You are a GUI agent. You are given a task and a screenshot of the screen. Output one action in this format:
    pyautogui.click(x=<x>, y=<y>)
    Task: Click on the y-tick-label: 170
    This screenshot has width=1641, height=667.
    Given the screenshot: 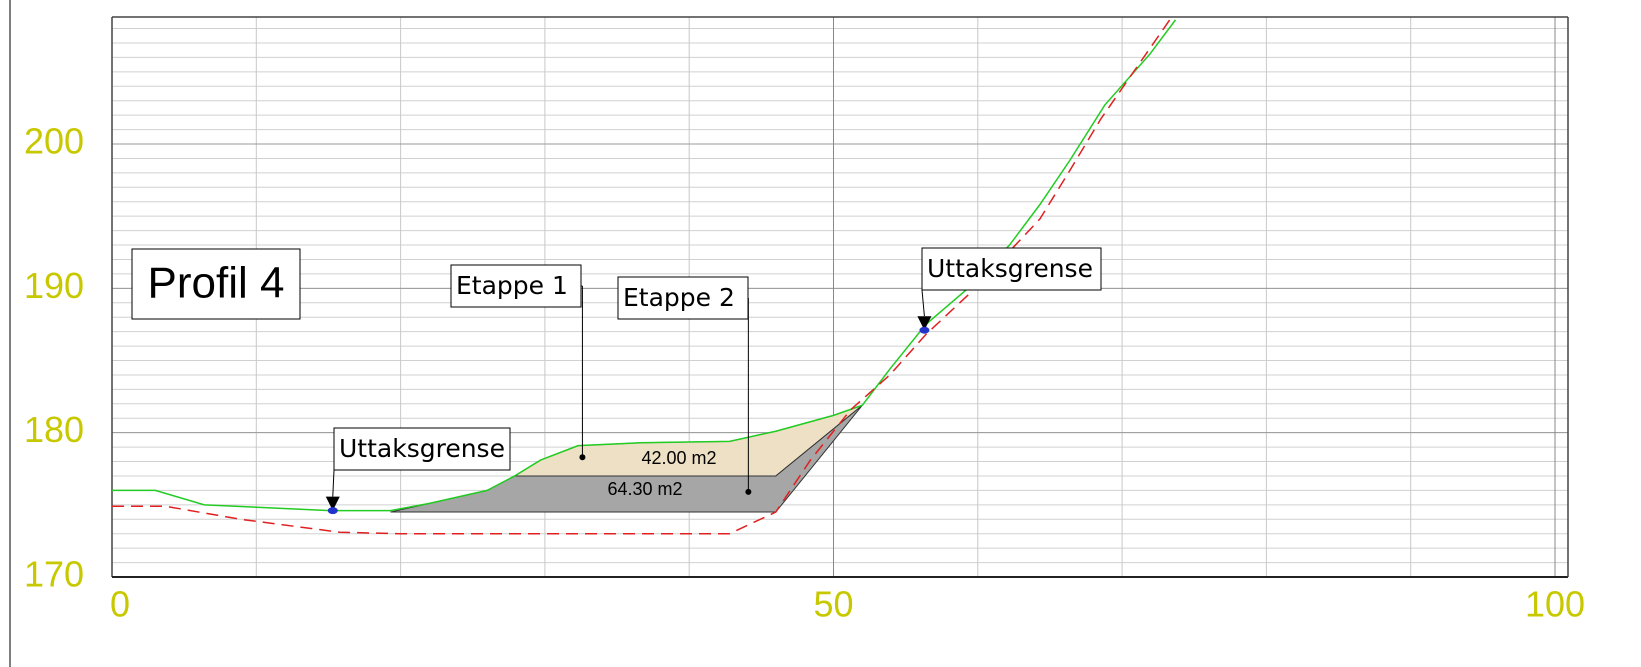 What is the action you would take?
    pyautogui.click(x=54, y=574)
    